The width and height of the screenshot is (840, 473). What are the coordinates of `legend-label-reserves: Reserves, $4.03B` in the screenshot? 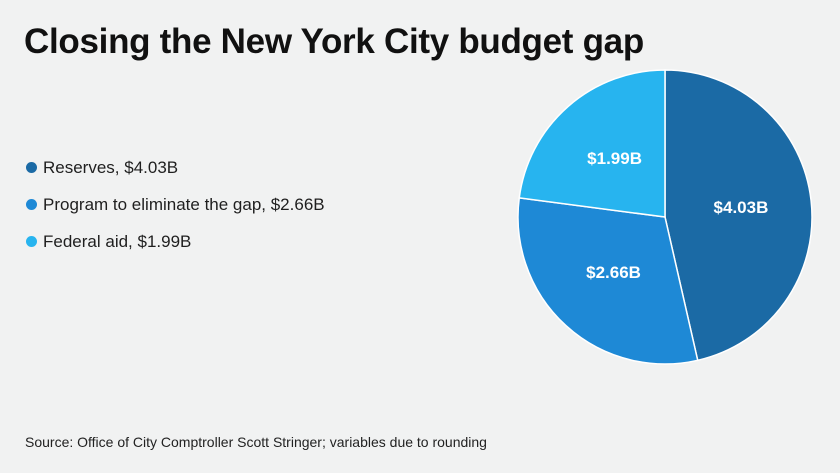 It's located at (111, 167).